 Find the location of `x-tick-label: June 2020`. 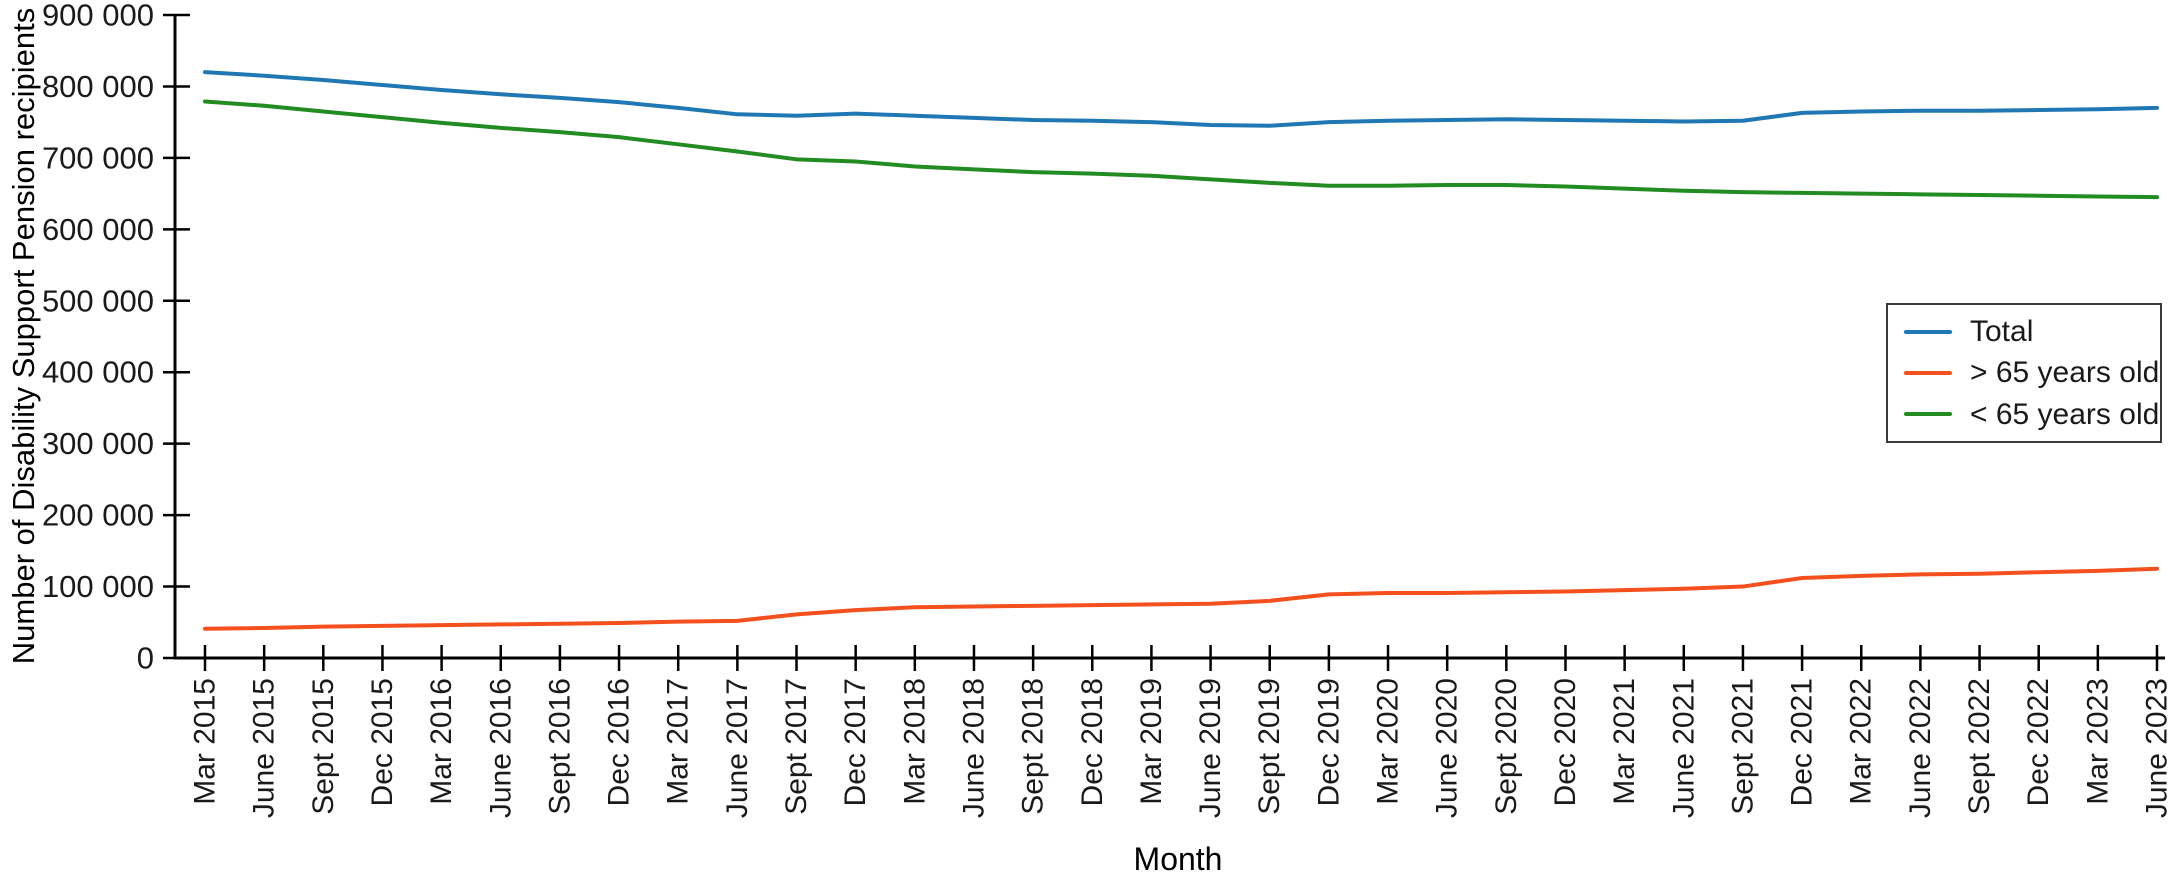

x-tick-label: June 2020 is located at coordinates (1447, 748).